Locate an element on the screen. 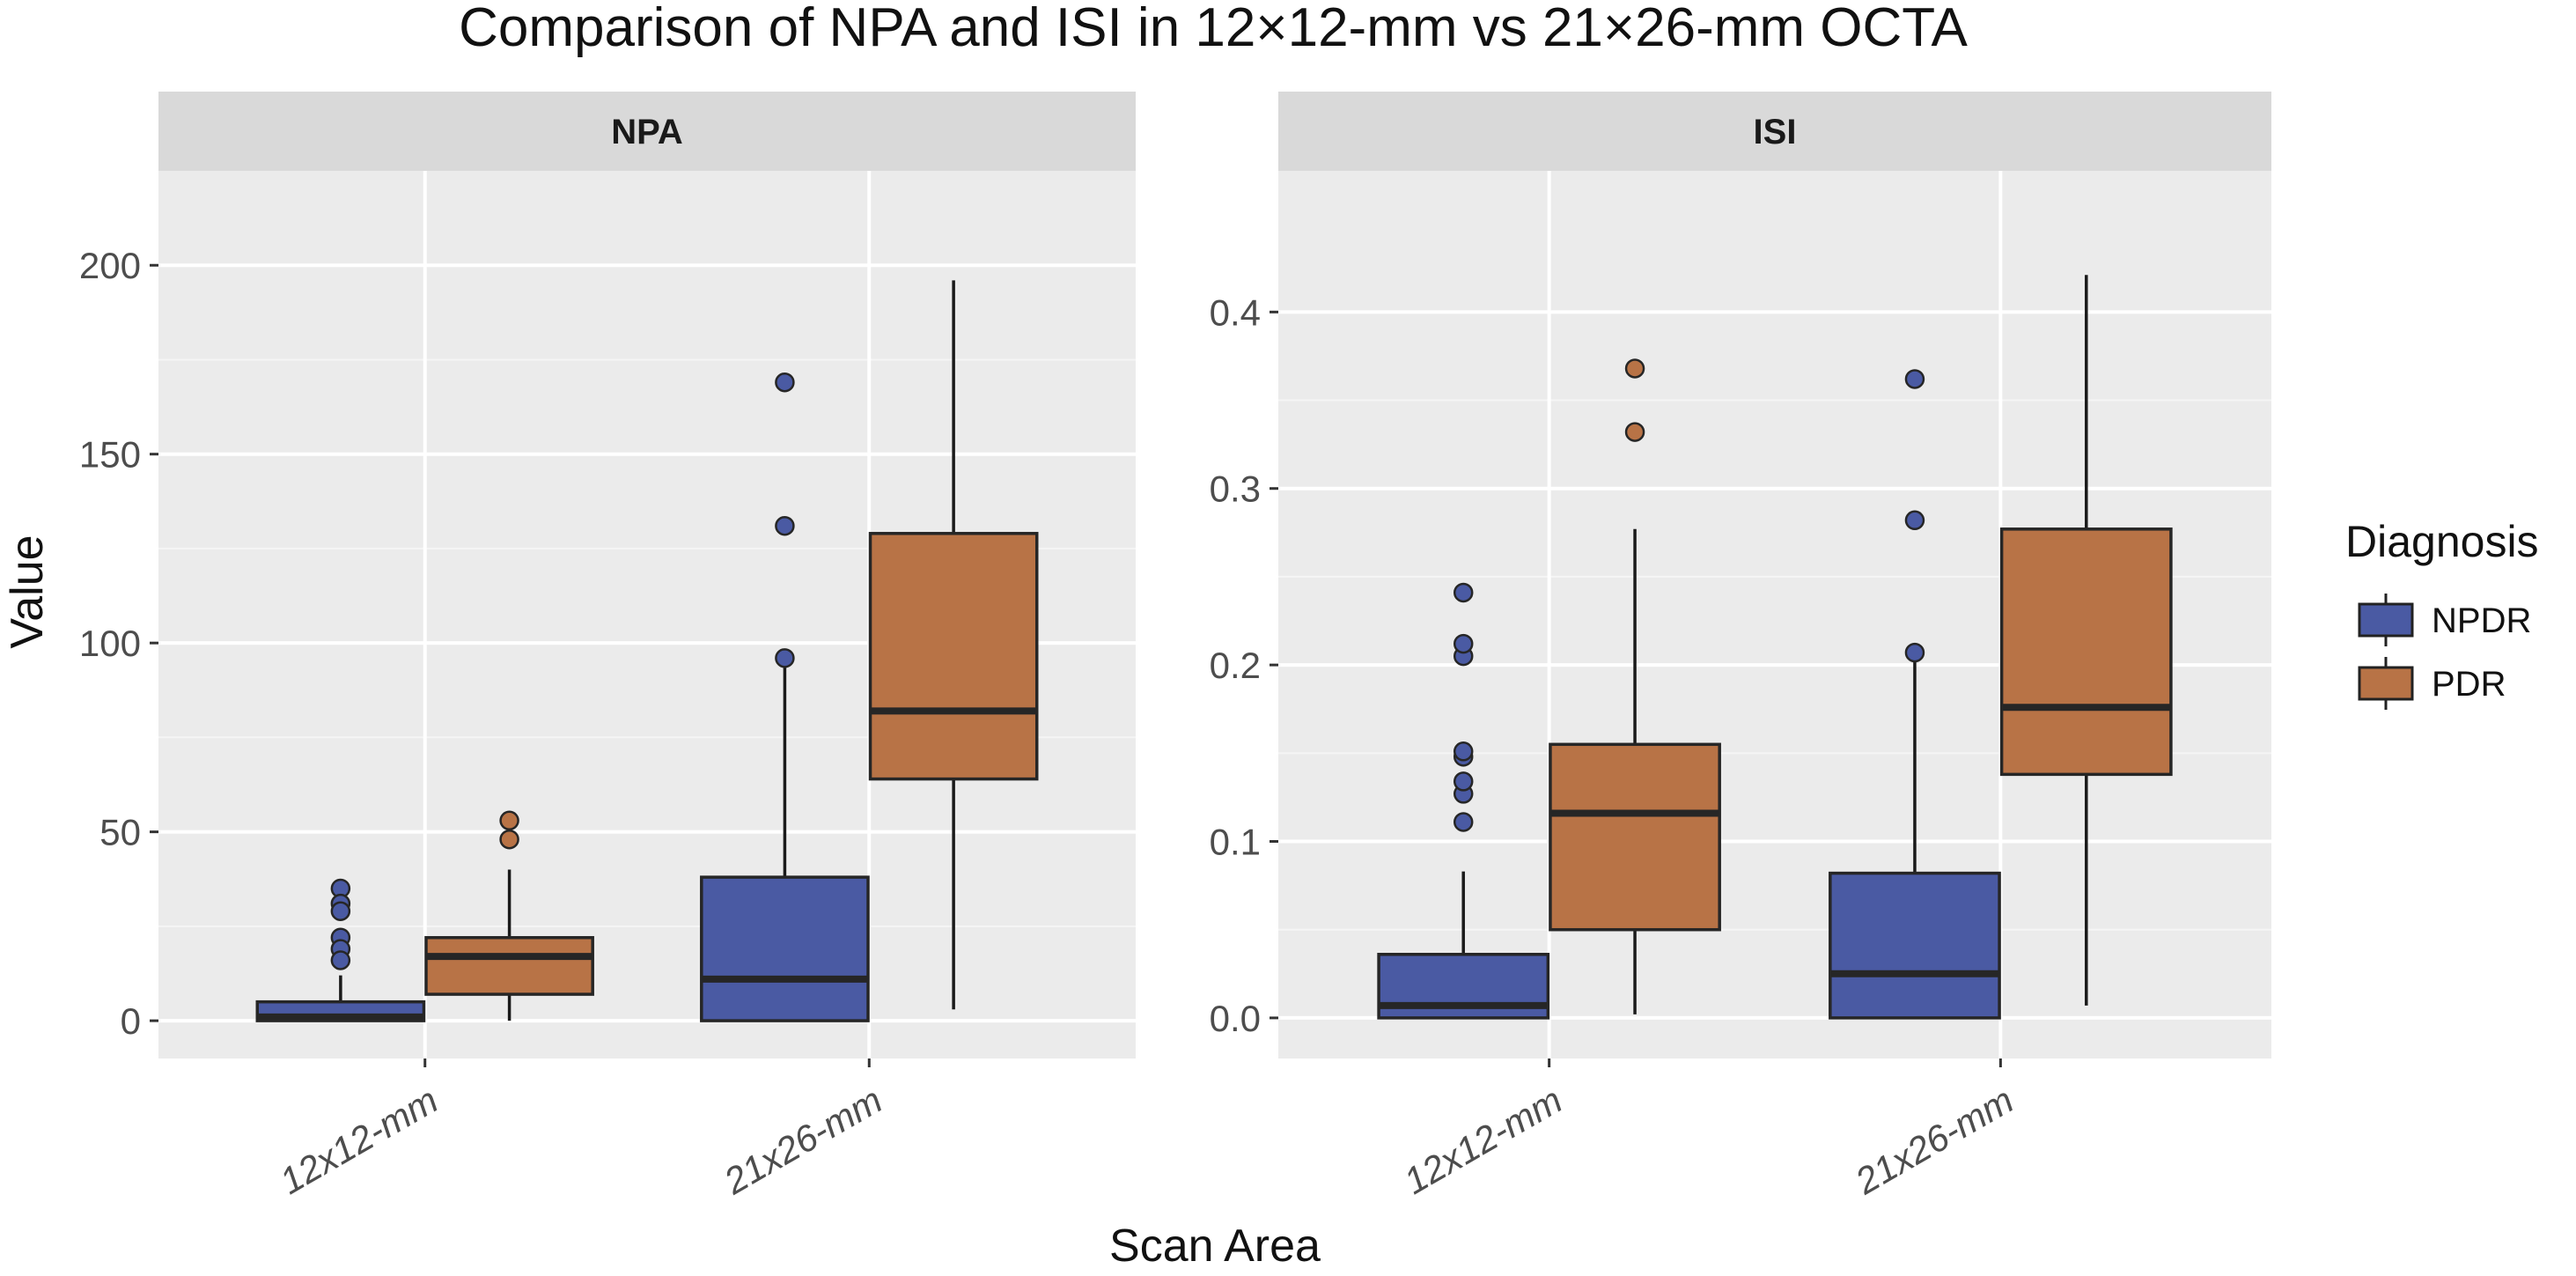 This screenshot has width=2576, height=1276. legend-item-pdr: PDR is located at coordinates (2432, 683).